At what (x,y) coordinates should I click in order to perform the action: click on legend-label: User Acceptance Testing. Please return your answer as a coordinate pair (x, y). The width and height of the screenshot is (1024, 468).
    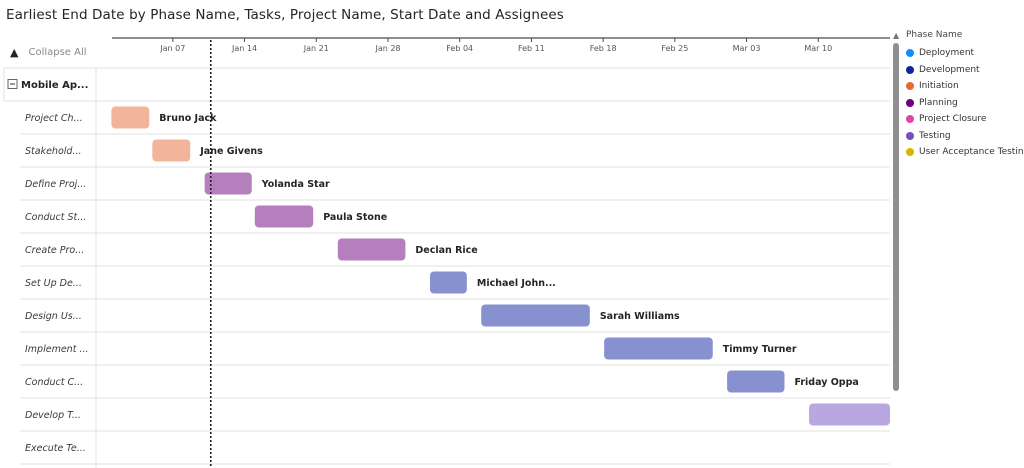
    Looking at the image, I should click on (971, 152).